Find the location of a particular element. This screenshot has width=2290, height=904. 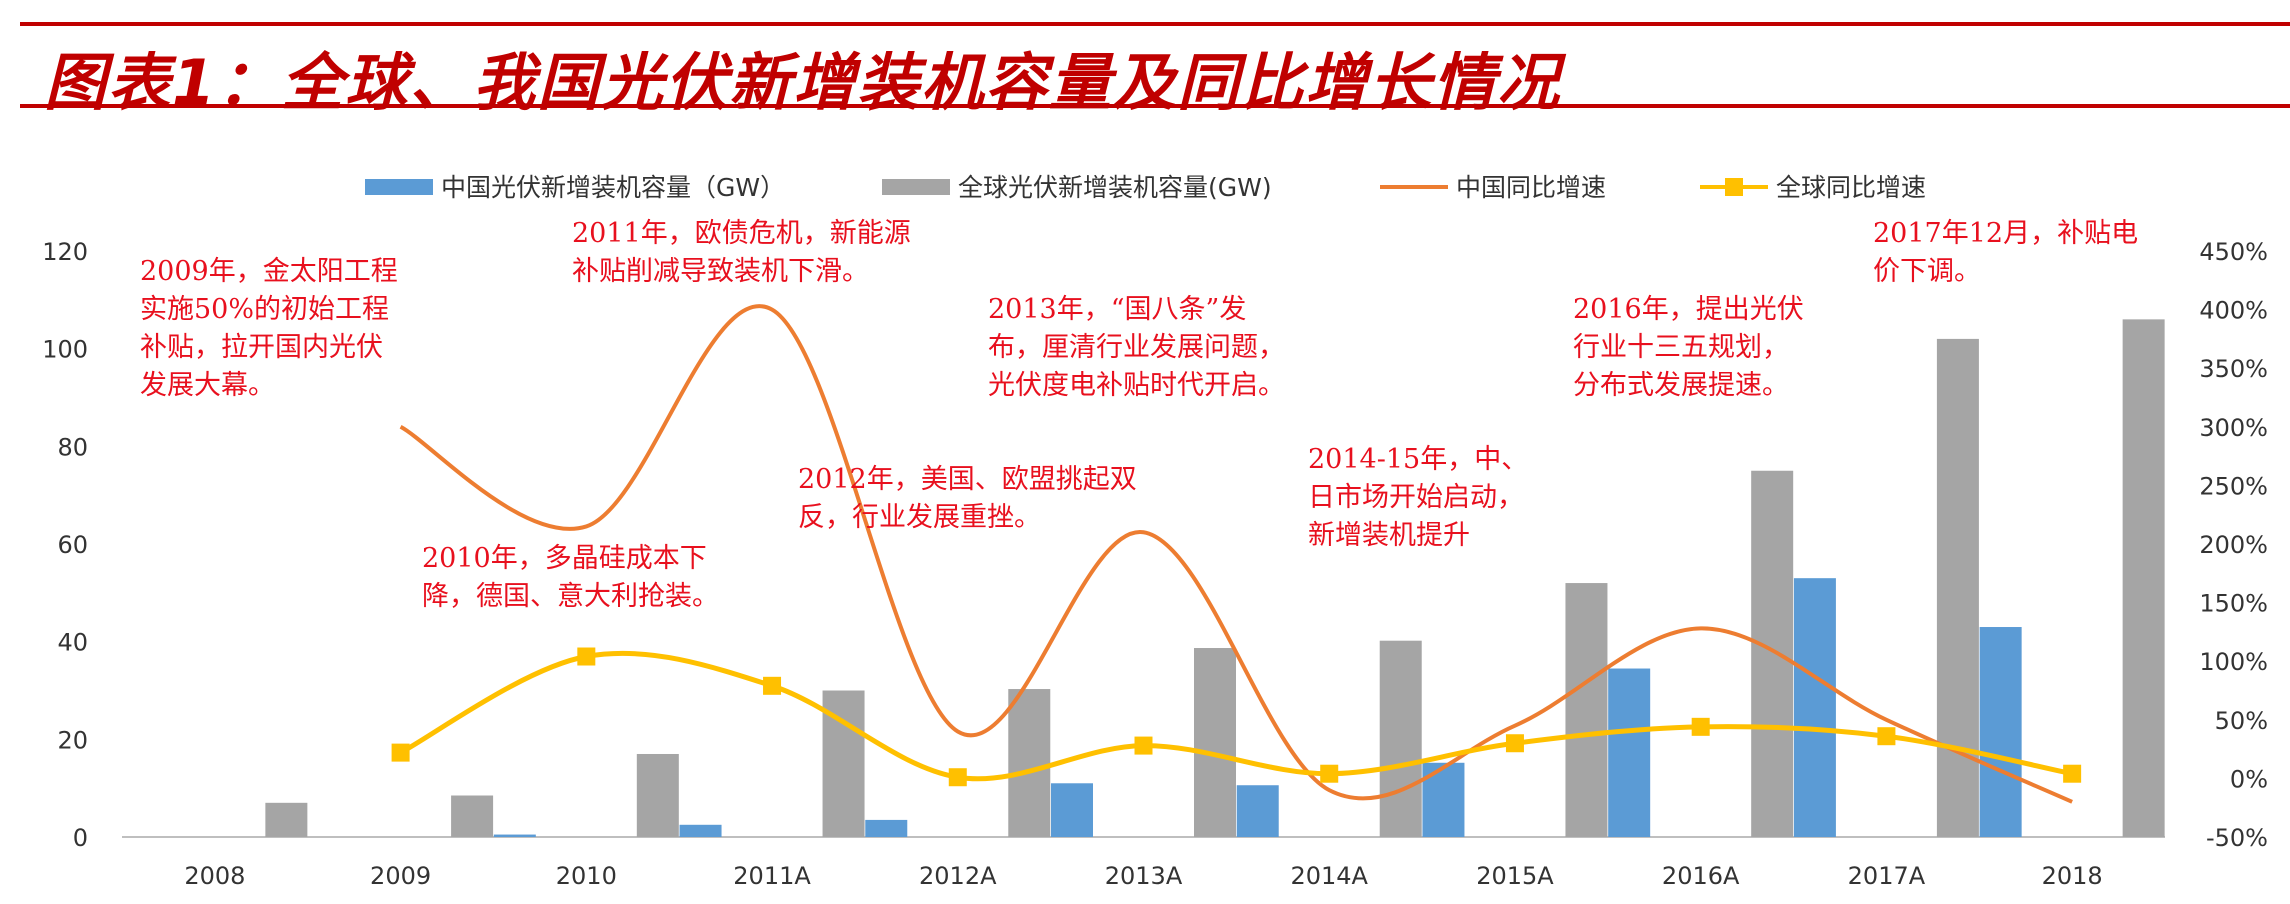

legend-global-line-marker is located at coordinates (1734, 187).